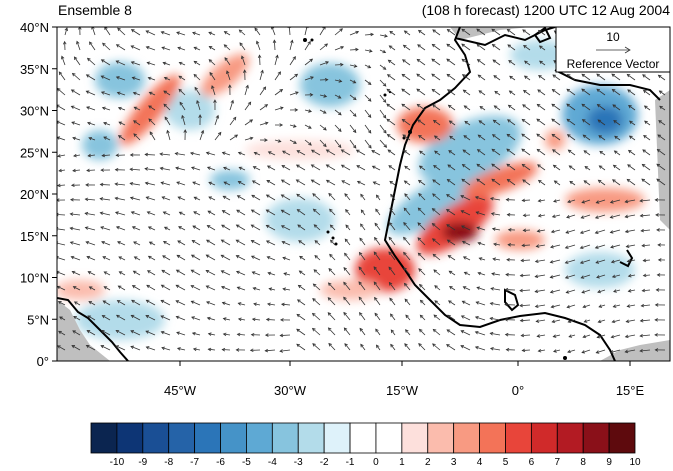 This screenshot has height=471, width=673. Describe the element at coordinates (168, 462) in the screenshot. I see `colorbar-label: -8` at that location.